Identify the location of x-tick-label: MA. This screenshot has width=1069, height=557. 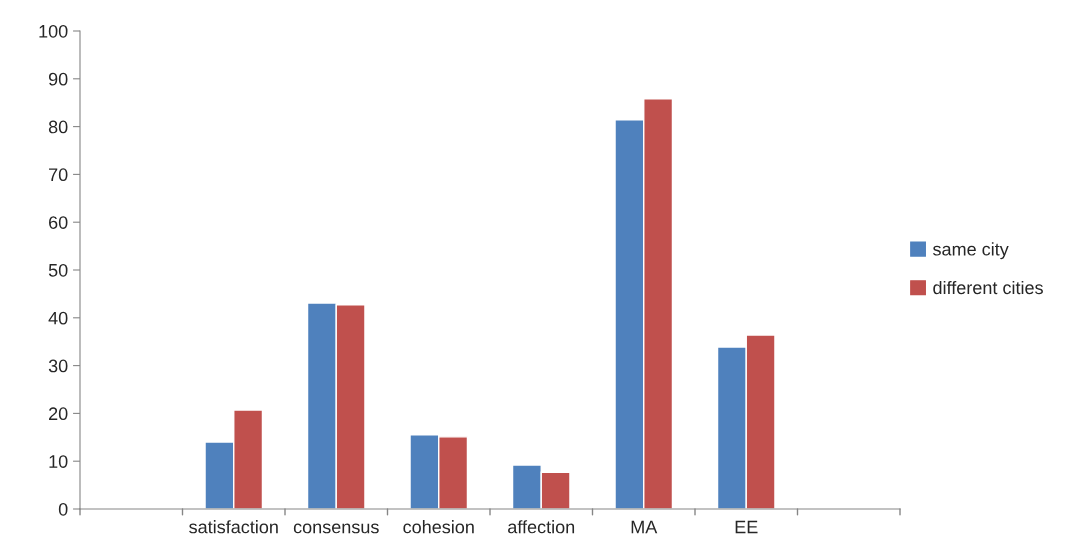
(644, 527).